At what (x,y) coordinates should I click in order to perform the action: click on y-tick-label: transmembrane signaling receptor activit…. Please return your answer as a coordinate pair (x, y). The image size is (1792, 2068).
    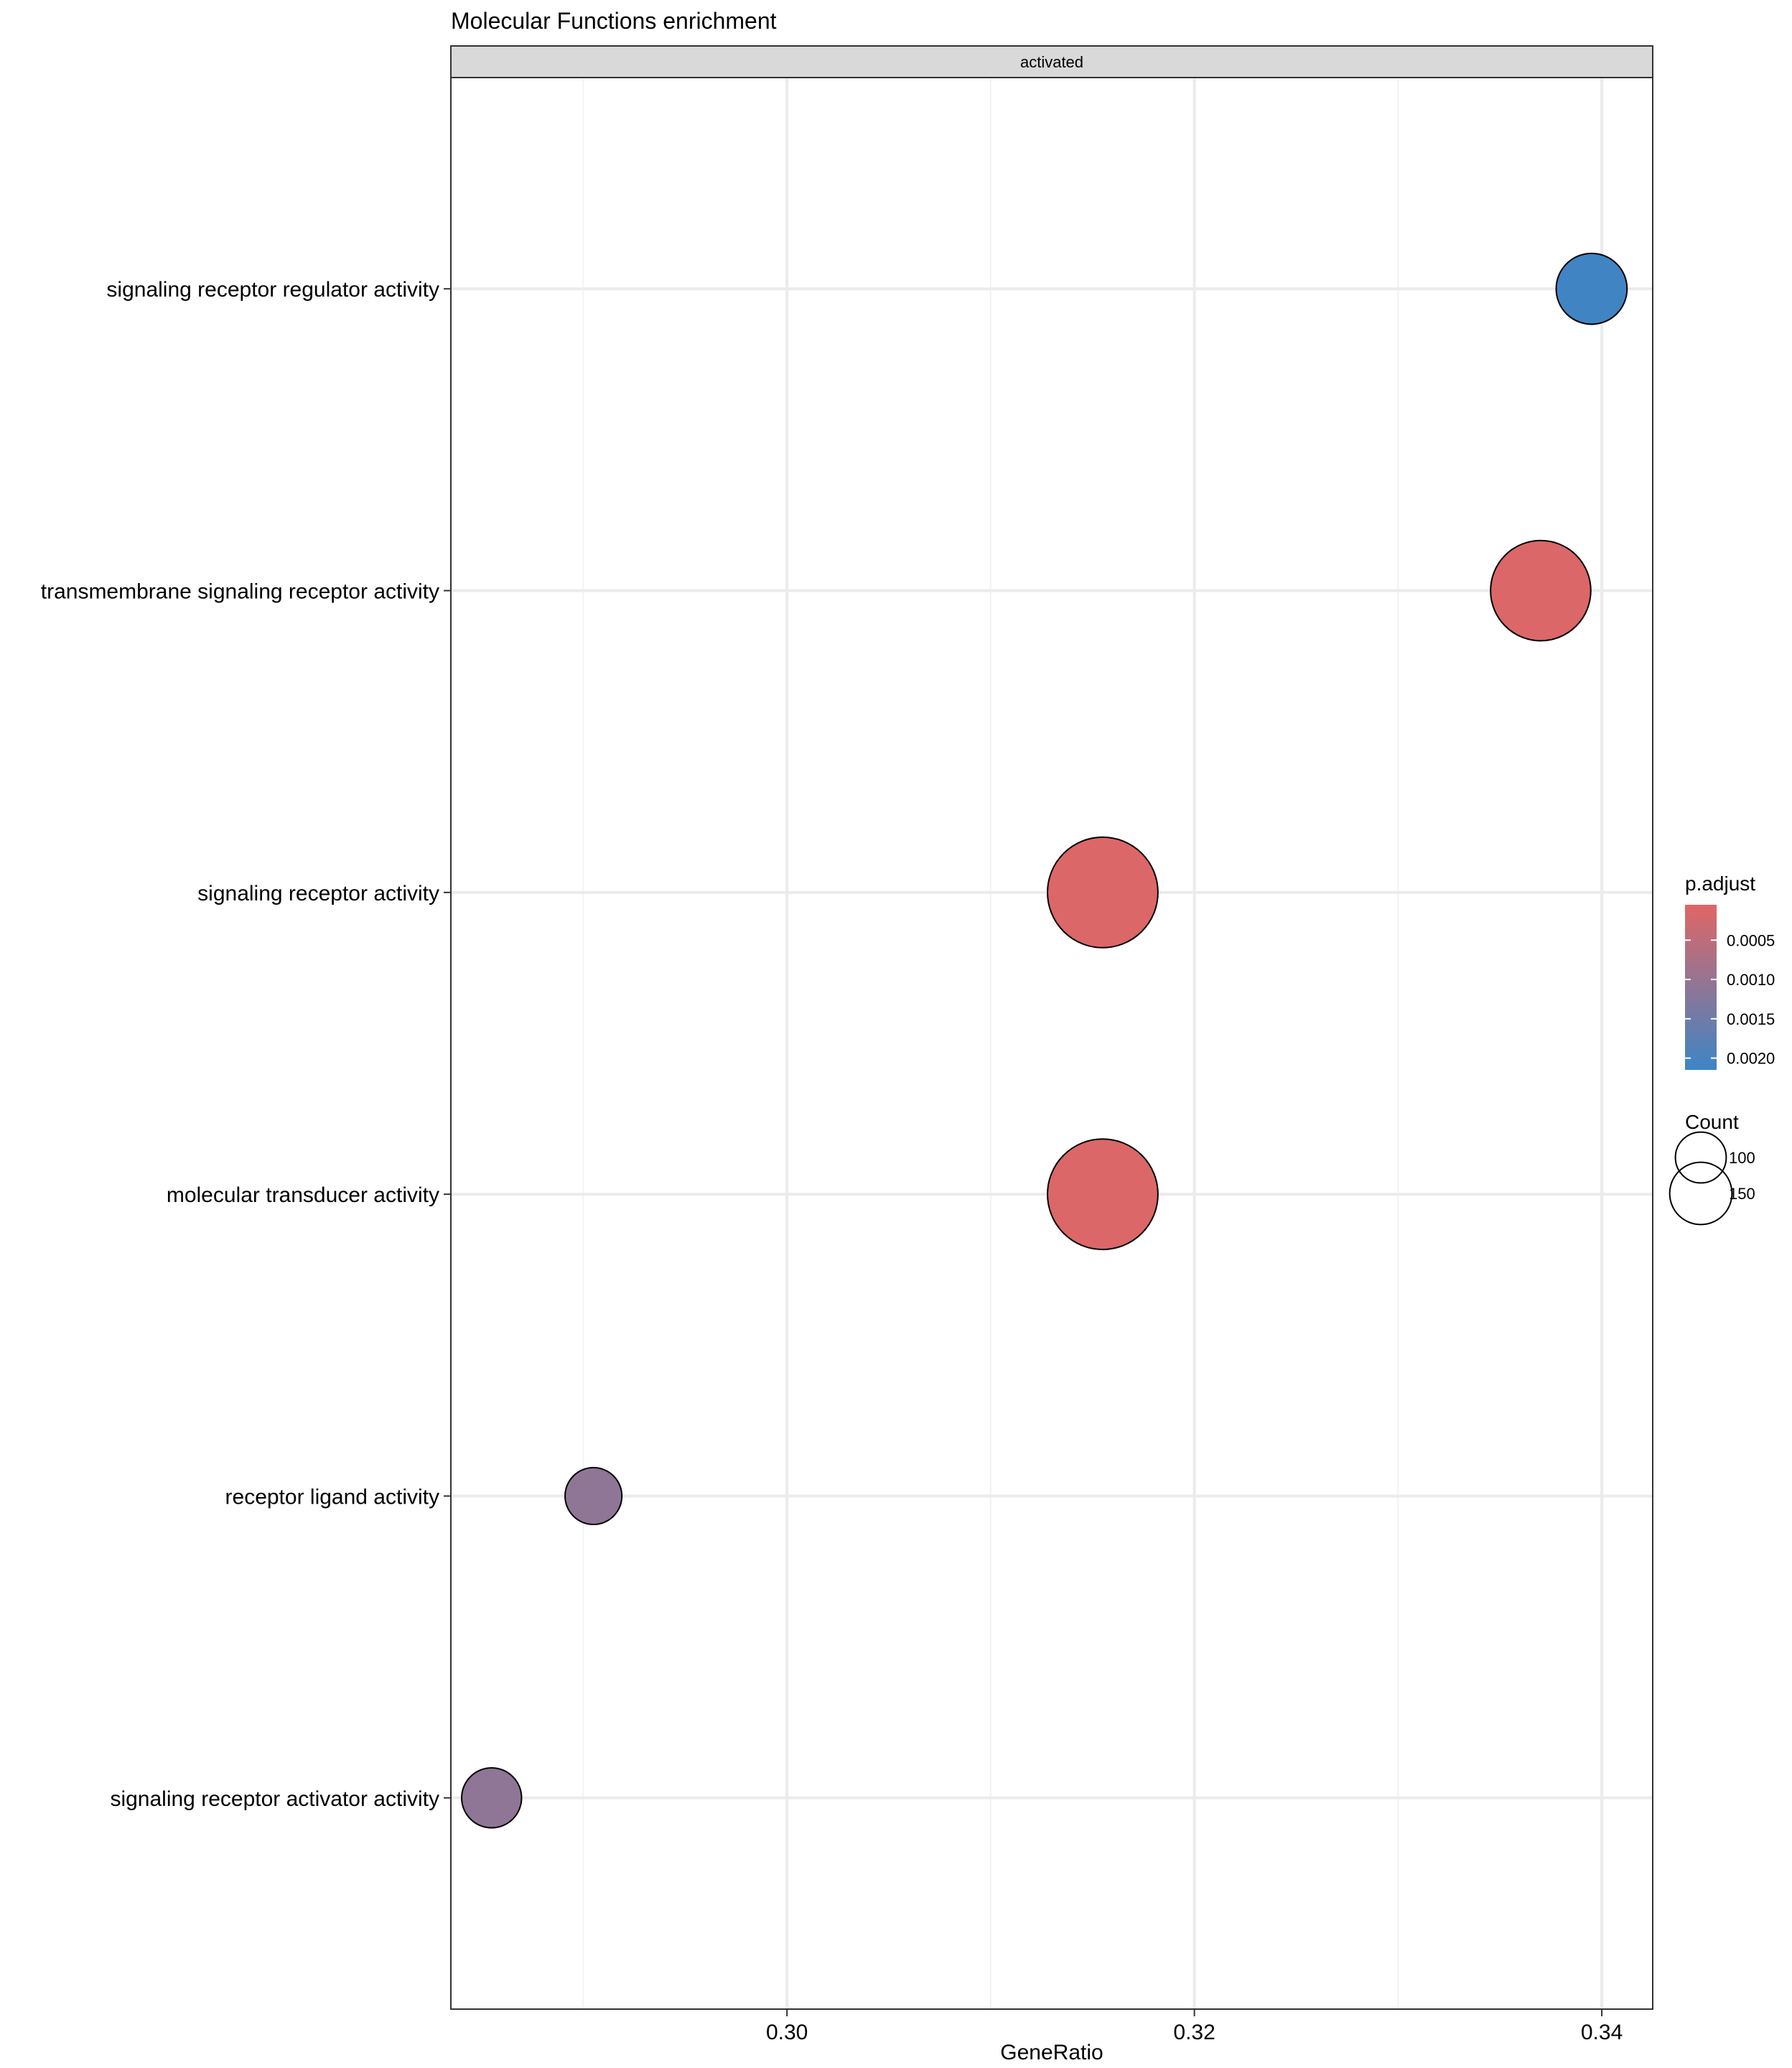
    Looking at the image, I should click on (240, 592).